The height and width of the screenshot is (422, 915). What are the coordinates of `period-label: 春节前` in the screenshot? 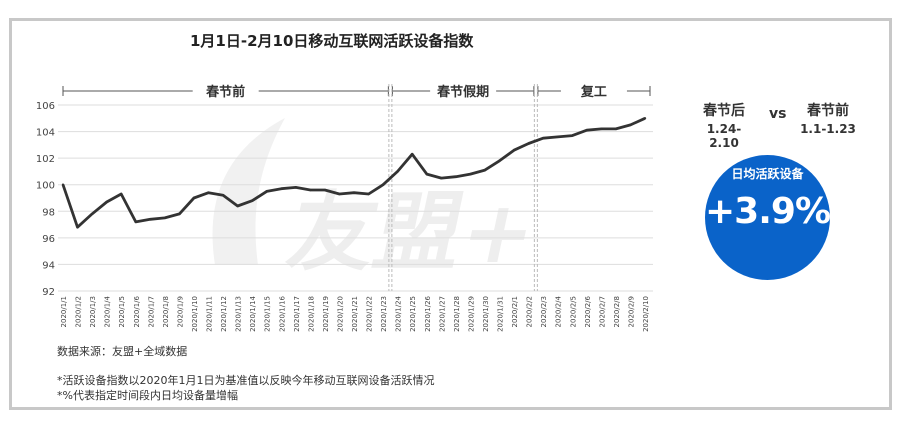 It's located at (225, 92).